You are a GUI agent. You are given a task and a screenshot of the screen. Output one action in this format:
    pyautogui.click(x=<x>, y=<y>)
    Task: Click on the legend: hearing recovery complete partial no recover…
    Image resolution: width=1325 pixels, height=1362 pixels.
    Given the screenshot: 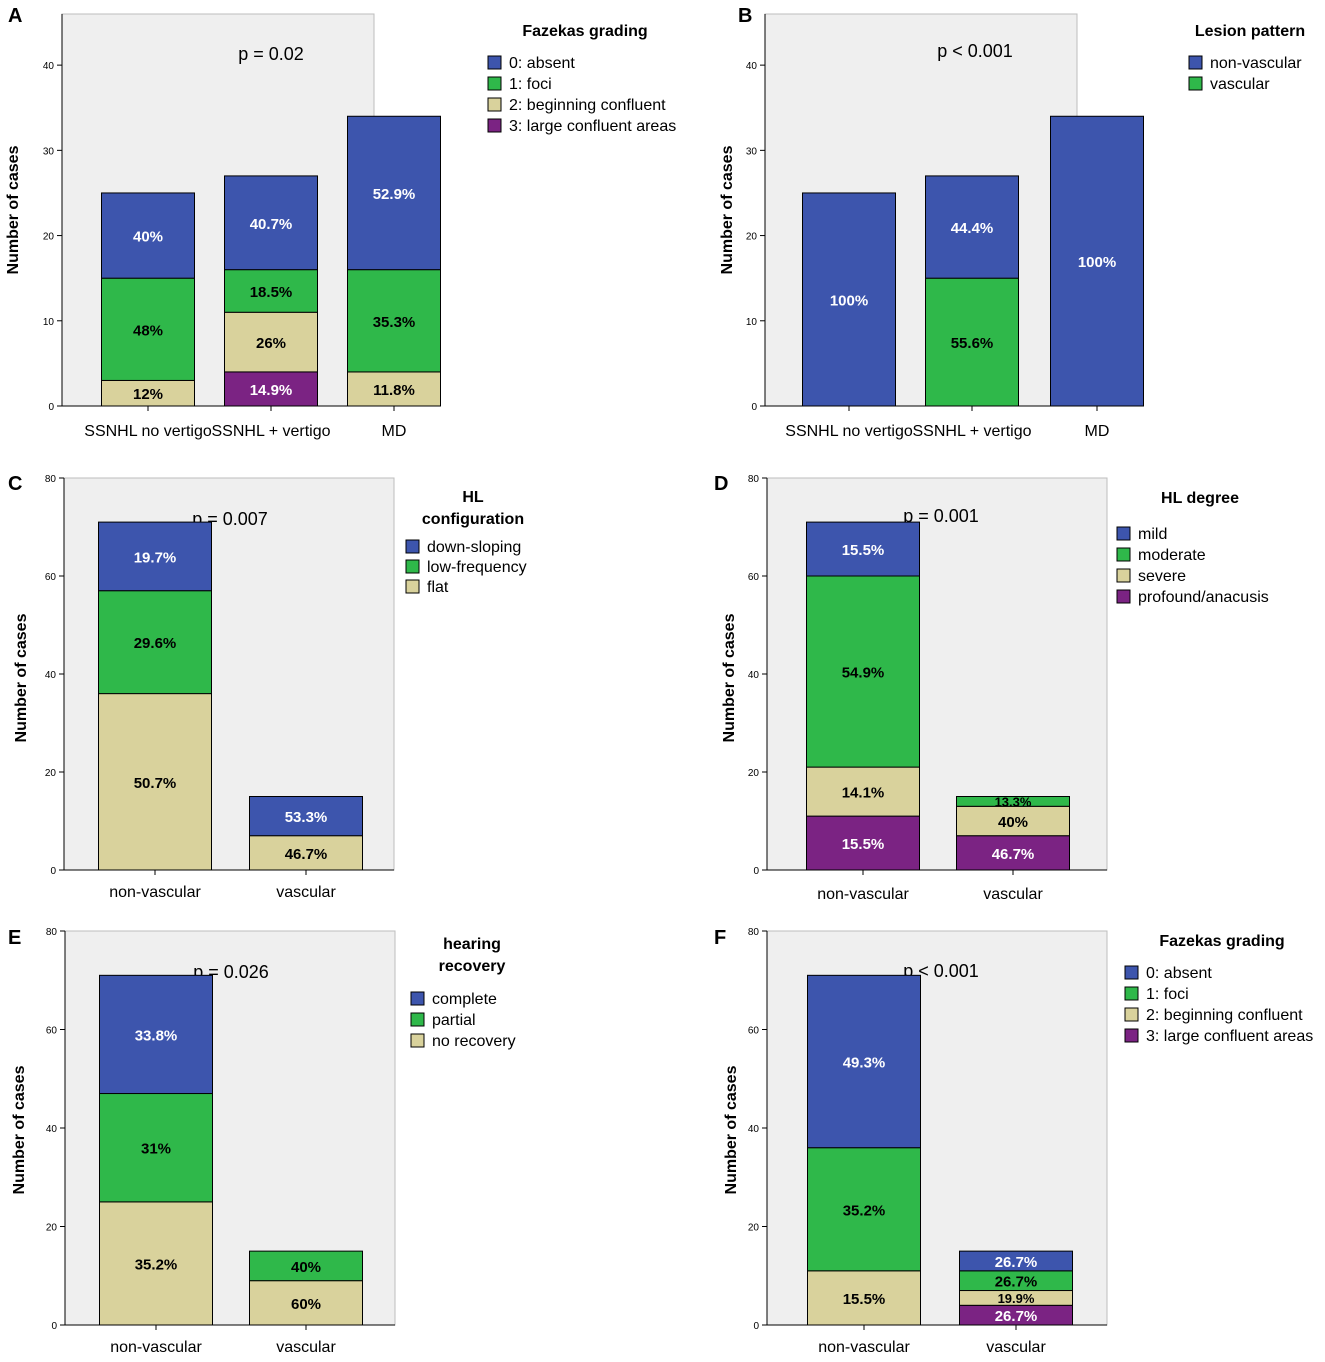 What is the action you would take?
    pyautogui.click(x=463, y=993)
    